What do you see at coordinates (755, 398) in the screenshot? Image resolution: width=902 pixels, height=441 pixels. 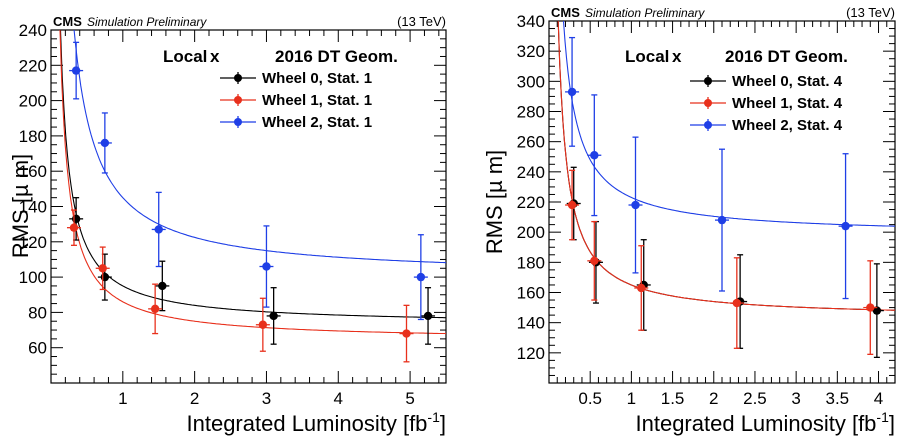 I see `x-tick-label: 2.5` at bounding box center [755, 398].